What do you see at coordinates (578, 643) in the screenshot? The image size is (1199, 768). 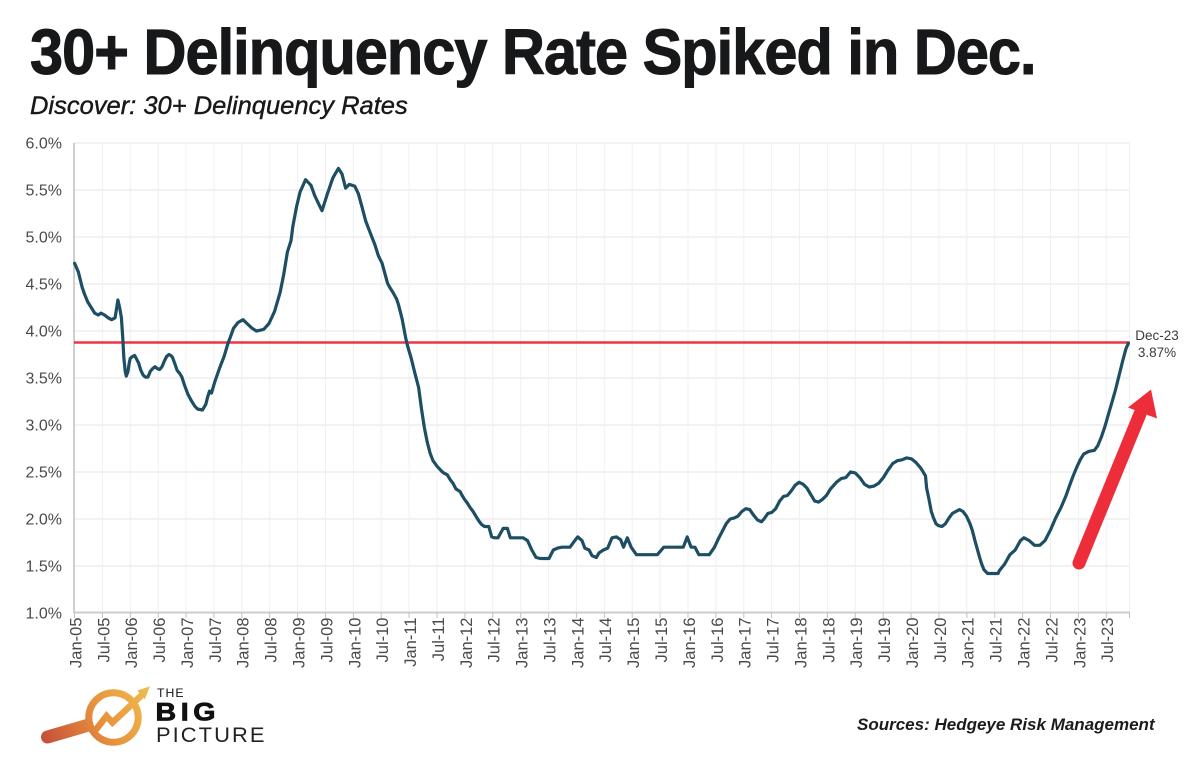 I see `svg-text: Jan-14` at bounding box center [578, 643].